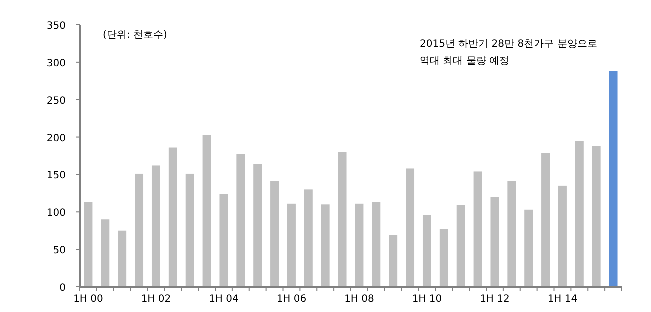  Describe the element at coordinates (135, 35) in the screenshot. I see `annotation: (단위: 천호수)` at that location.